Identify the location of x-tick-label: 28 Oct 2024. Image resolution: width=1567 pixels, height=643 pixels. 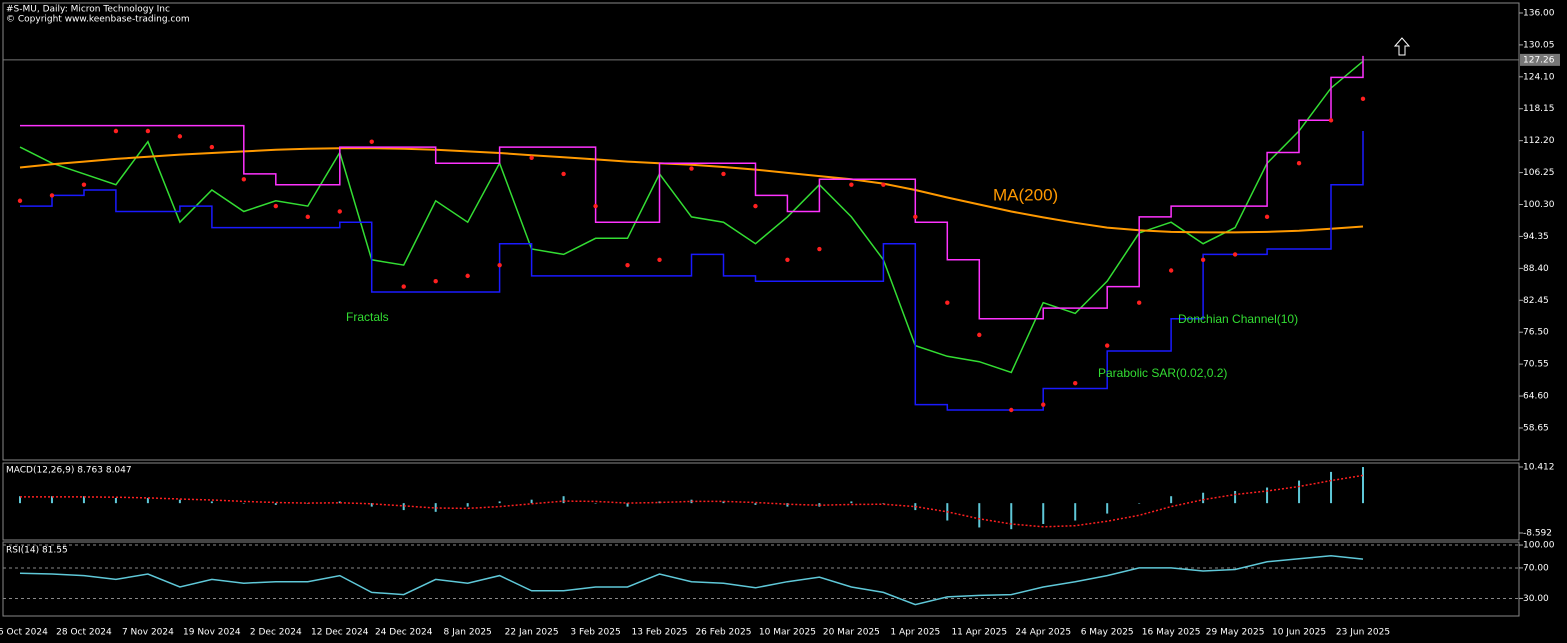
(84, 633).